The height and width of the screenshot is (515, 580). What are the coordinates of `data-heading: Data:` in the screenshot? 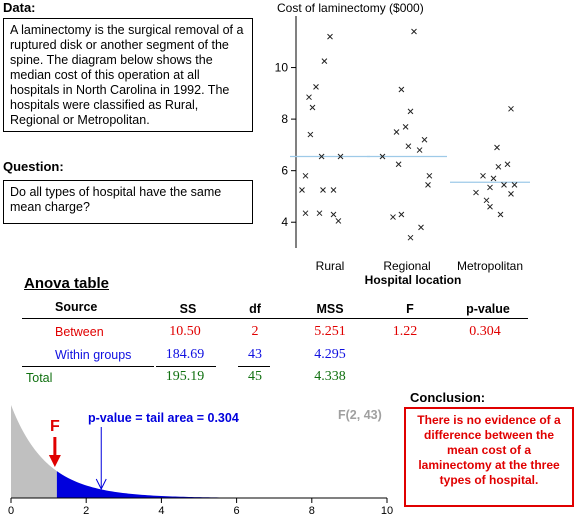 It's located at (19, 7).